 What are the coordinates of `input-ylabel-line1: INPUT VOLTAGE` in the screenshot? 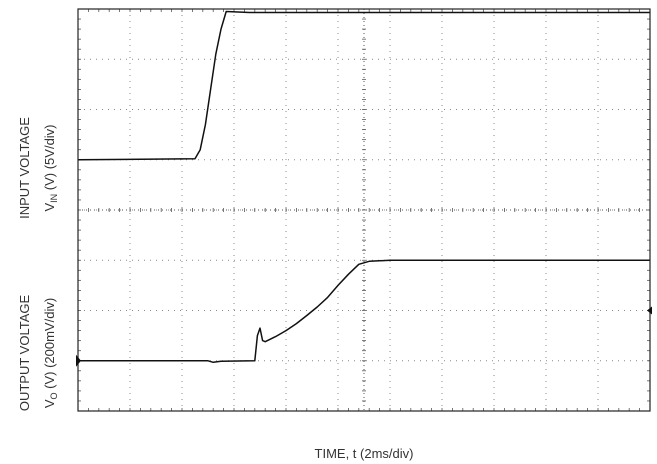 It's located at (24, 168).